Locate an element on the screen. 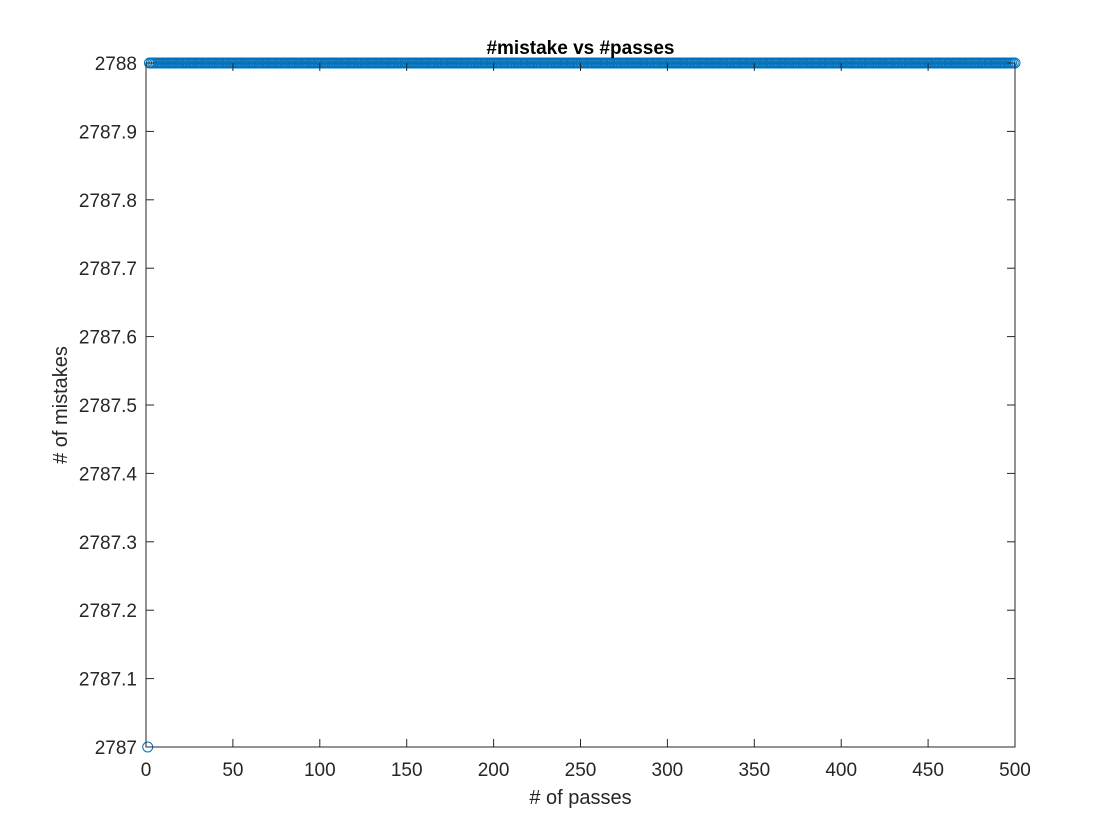 The height and width of the screenshot is (840, 1120). chart-title: #mistake vs #passes is located at coordinates (580, 48).